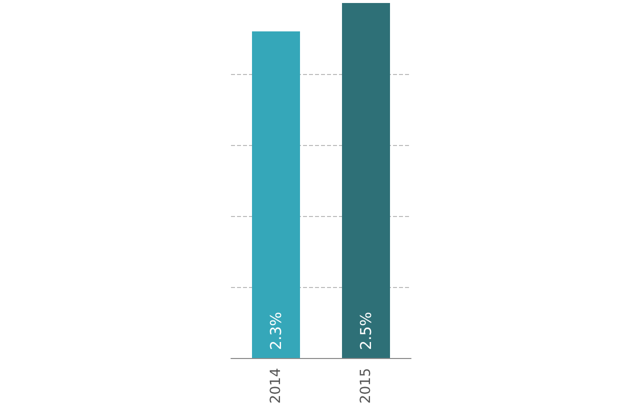 This screenshot has width=620, height=412. What do you see at coordinates (366, 386) in the screenshot?
I see `x-tick-label: 2015` at bounding box center [366, 386].